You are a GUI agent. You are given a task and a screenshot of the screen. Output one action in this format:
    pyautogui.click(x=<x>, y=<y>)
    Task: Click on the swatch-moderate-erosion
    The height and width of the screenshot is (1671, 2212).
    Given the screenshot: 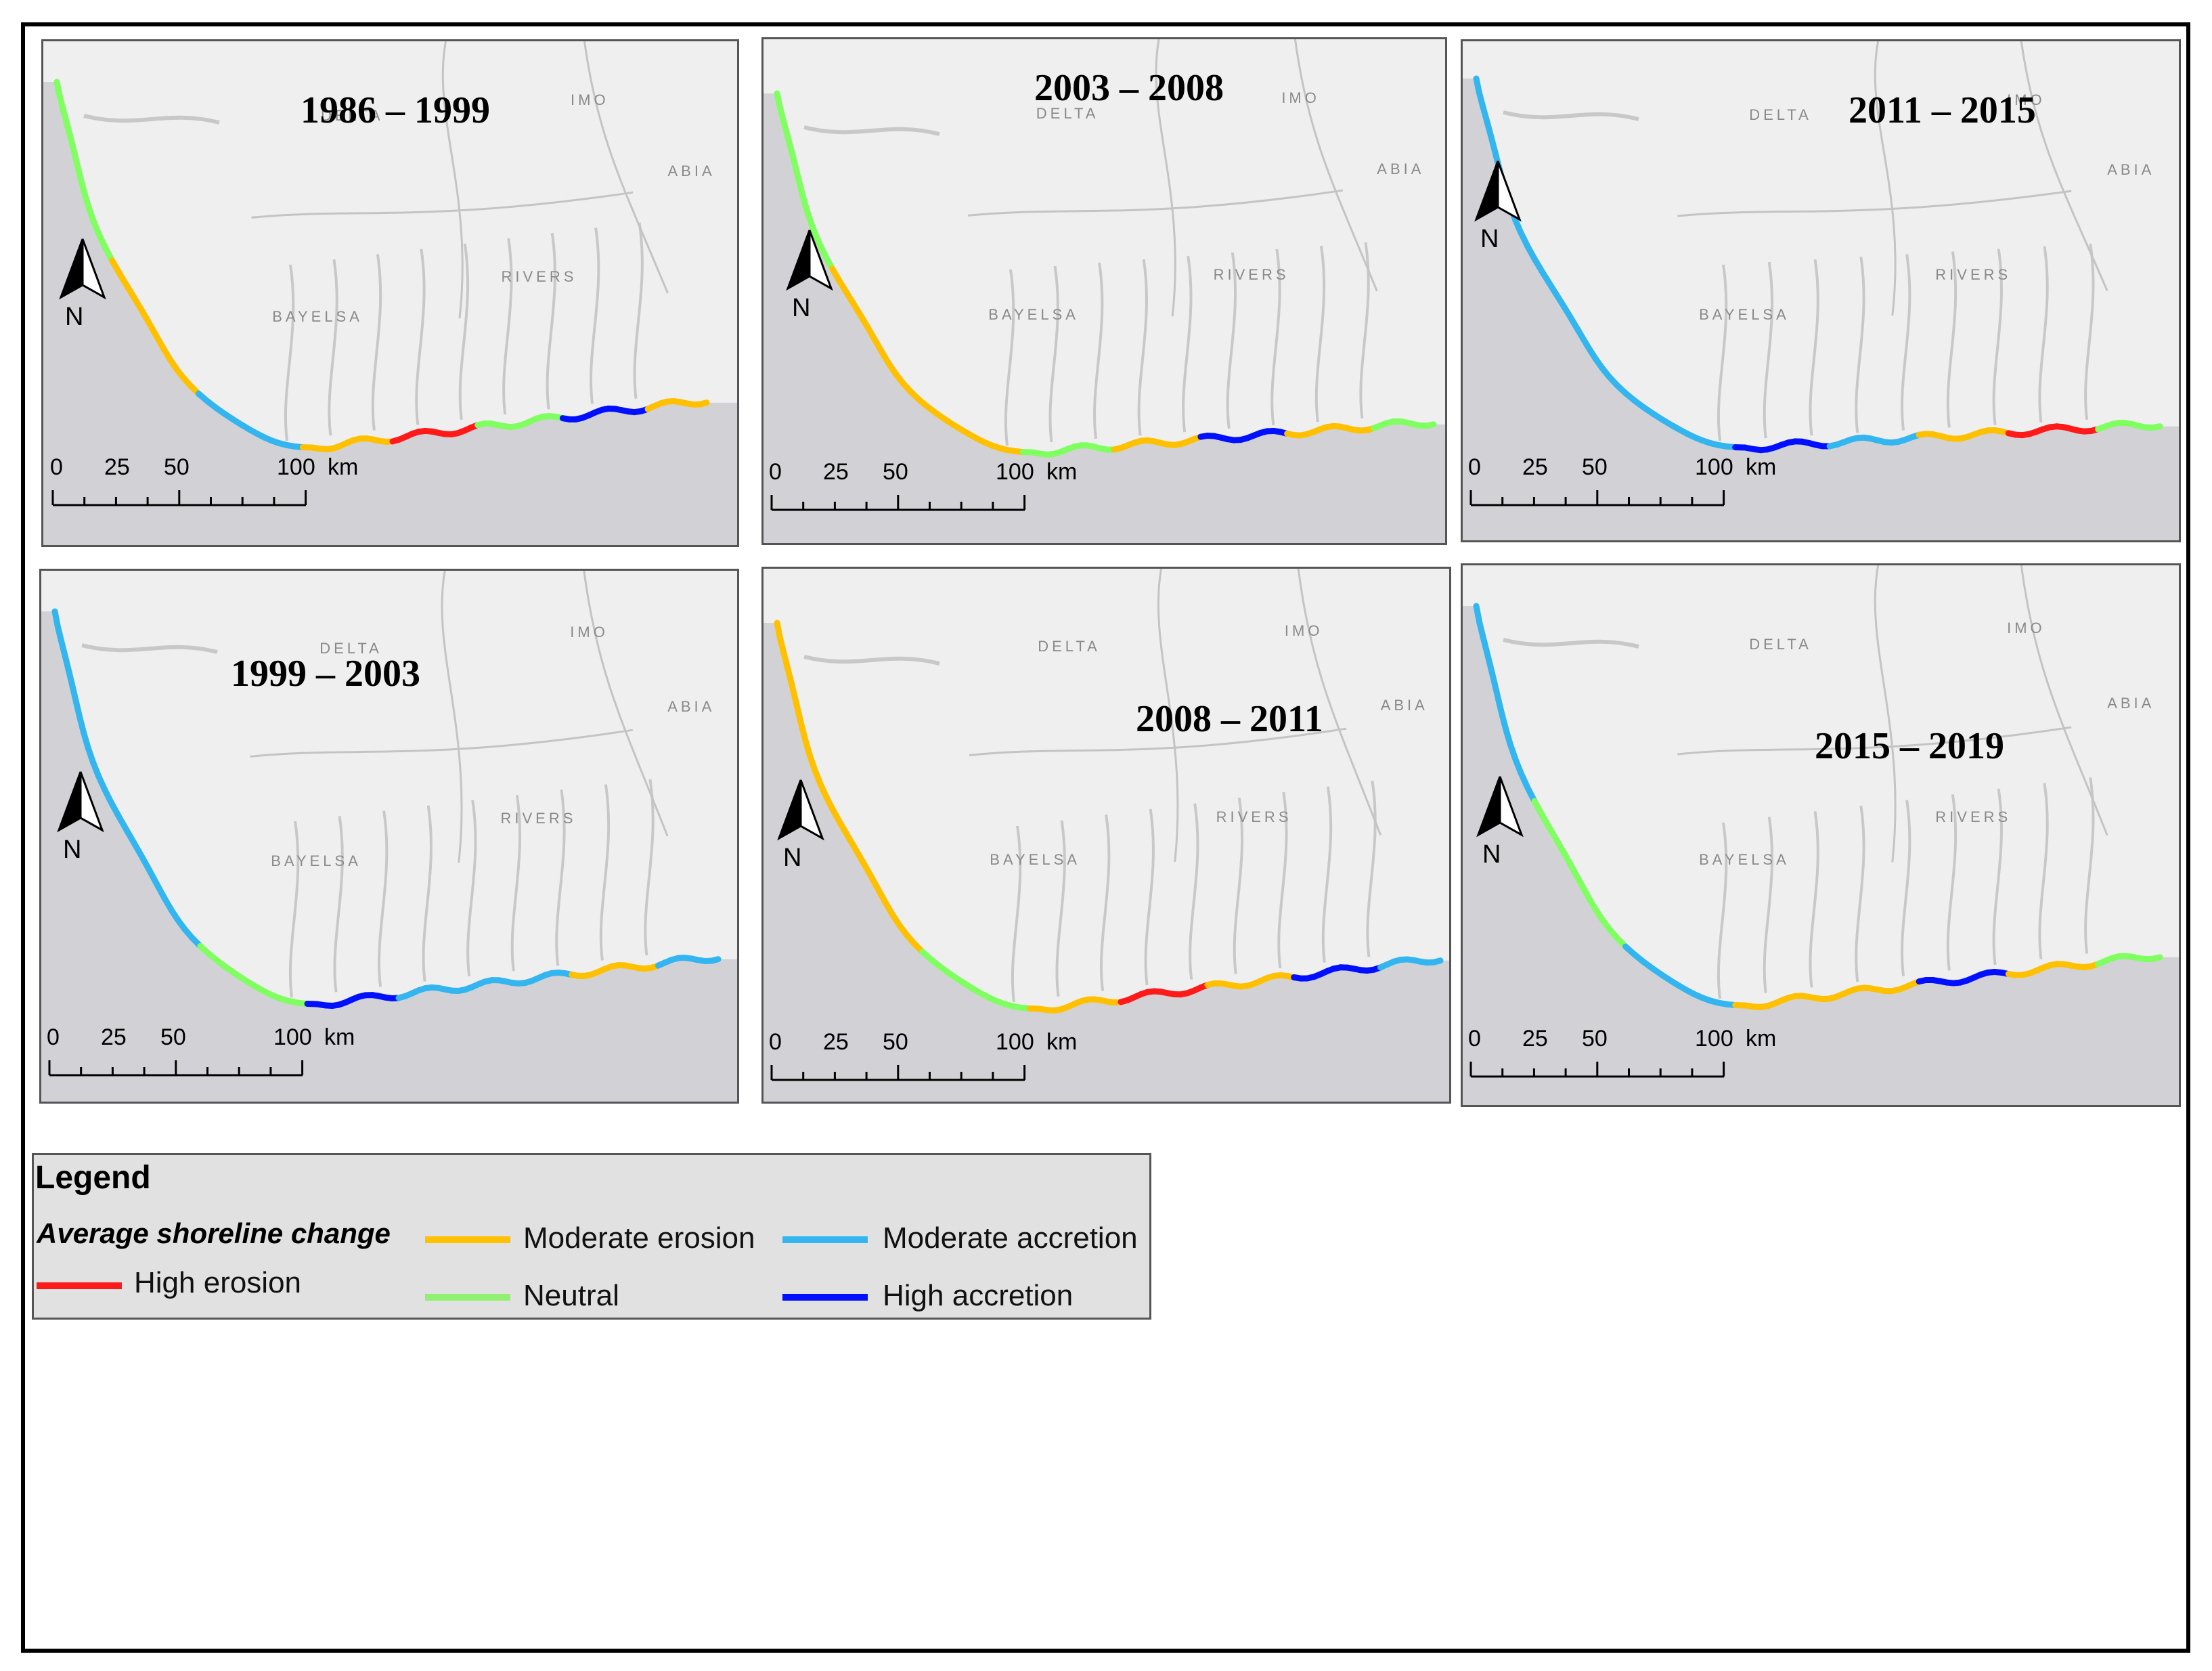 What is the action you would take?
    pyautogui.click(x=467, y=1239)
    